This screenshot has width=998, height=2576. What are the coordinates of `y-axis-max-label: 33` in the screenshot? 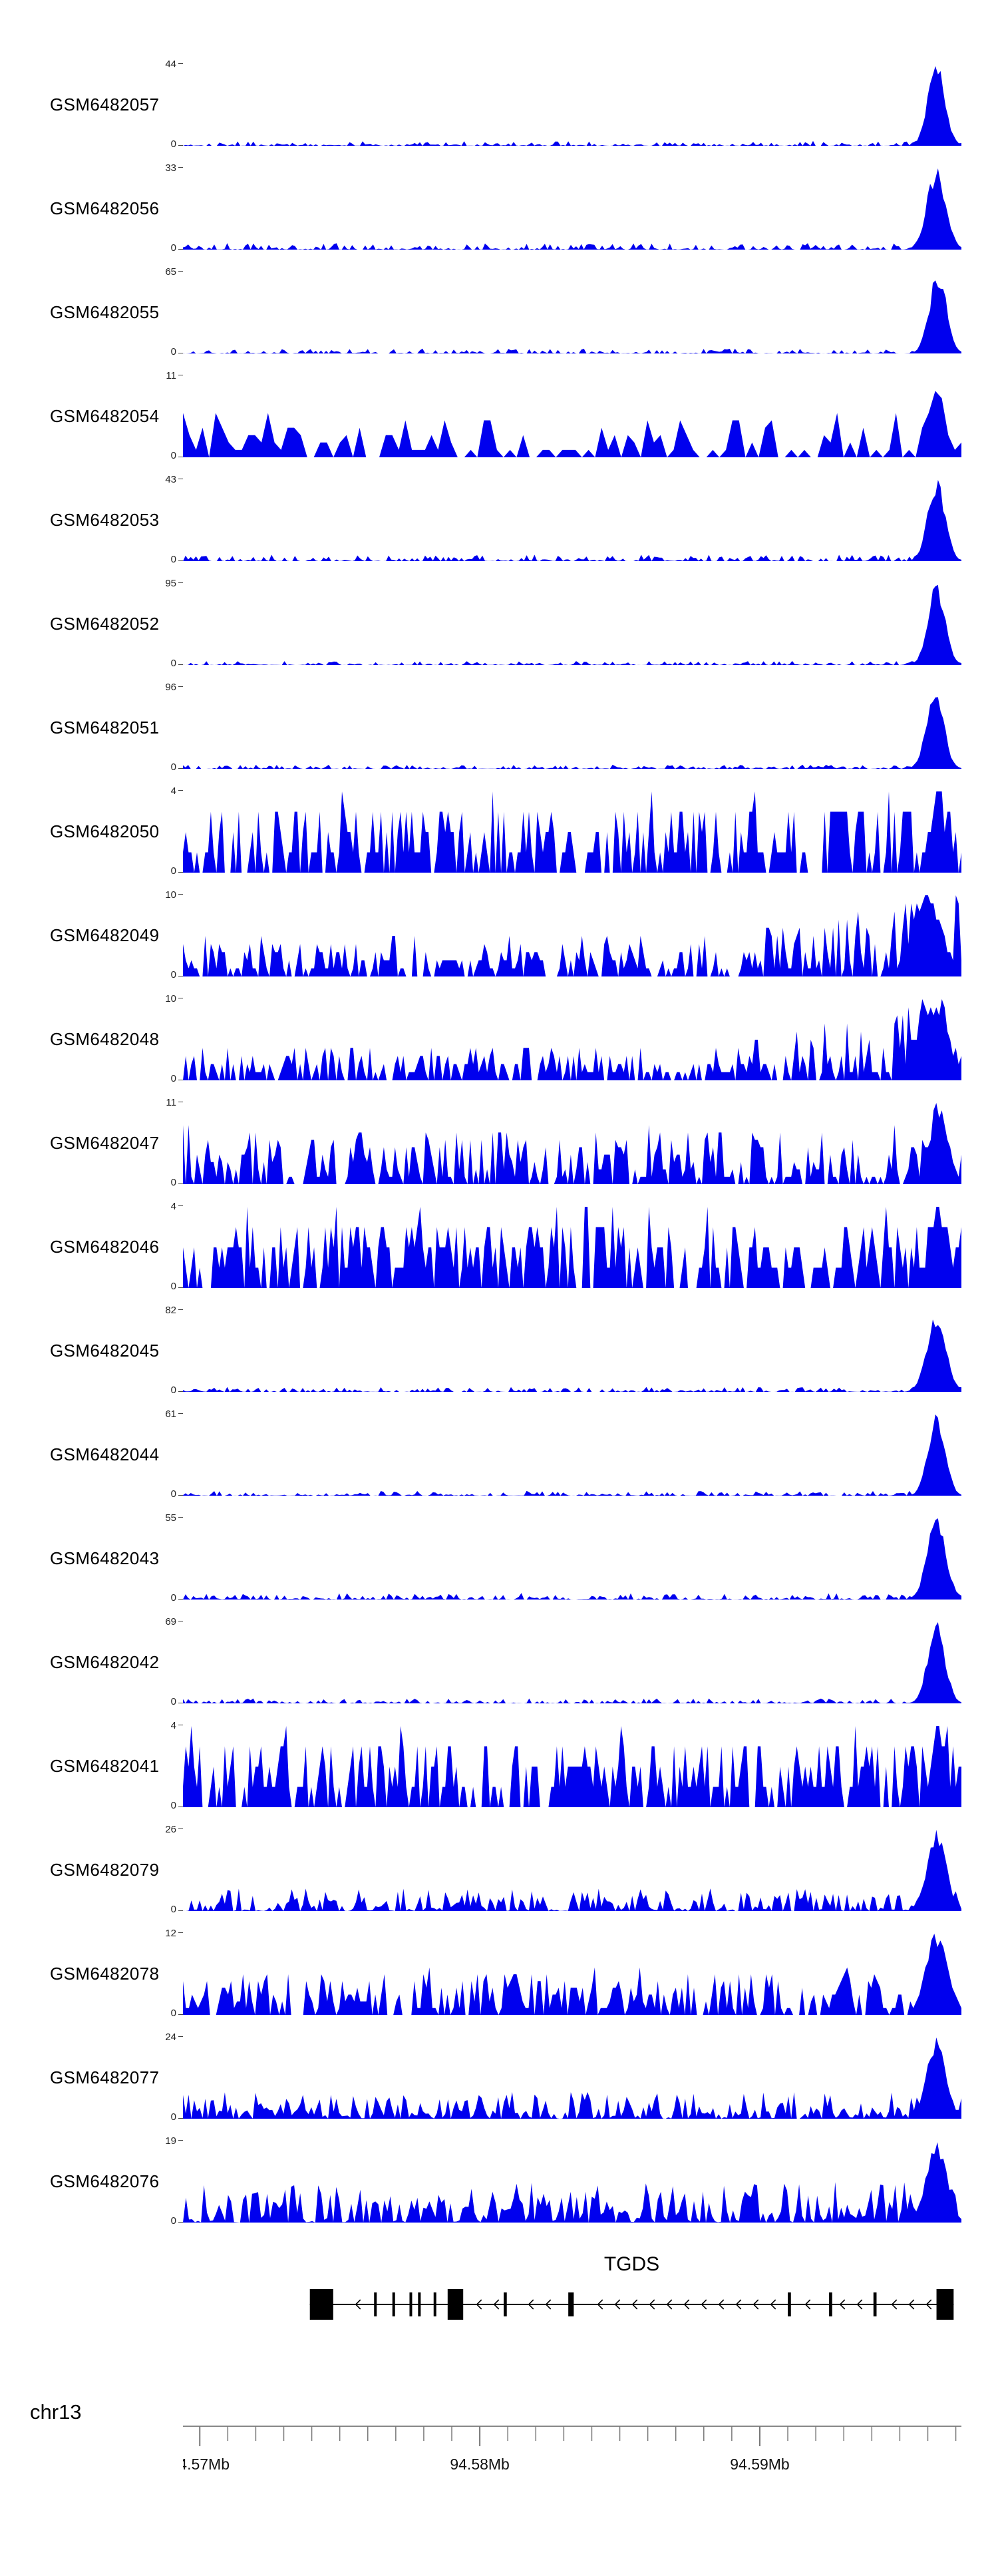 It's located at (170, 168).